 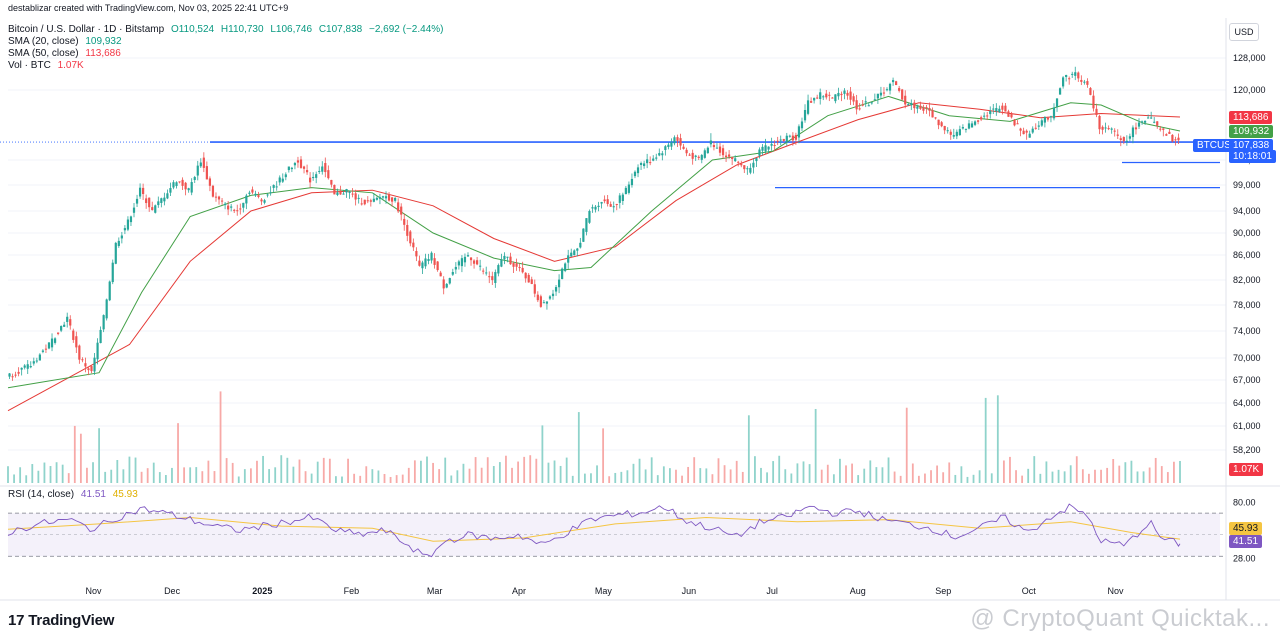 I want to click on rsi-value: 41.51, so click(x=93, y=494).